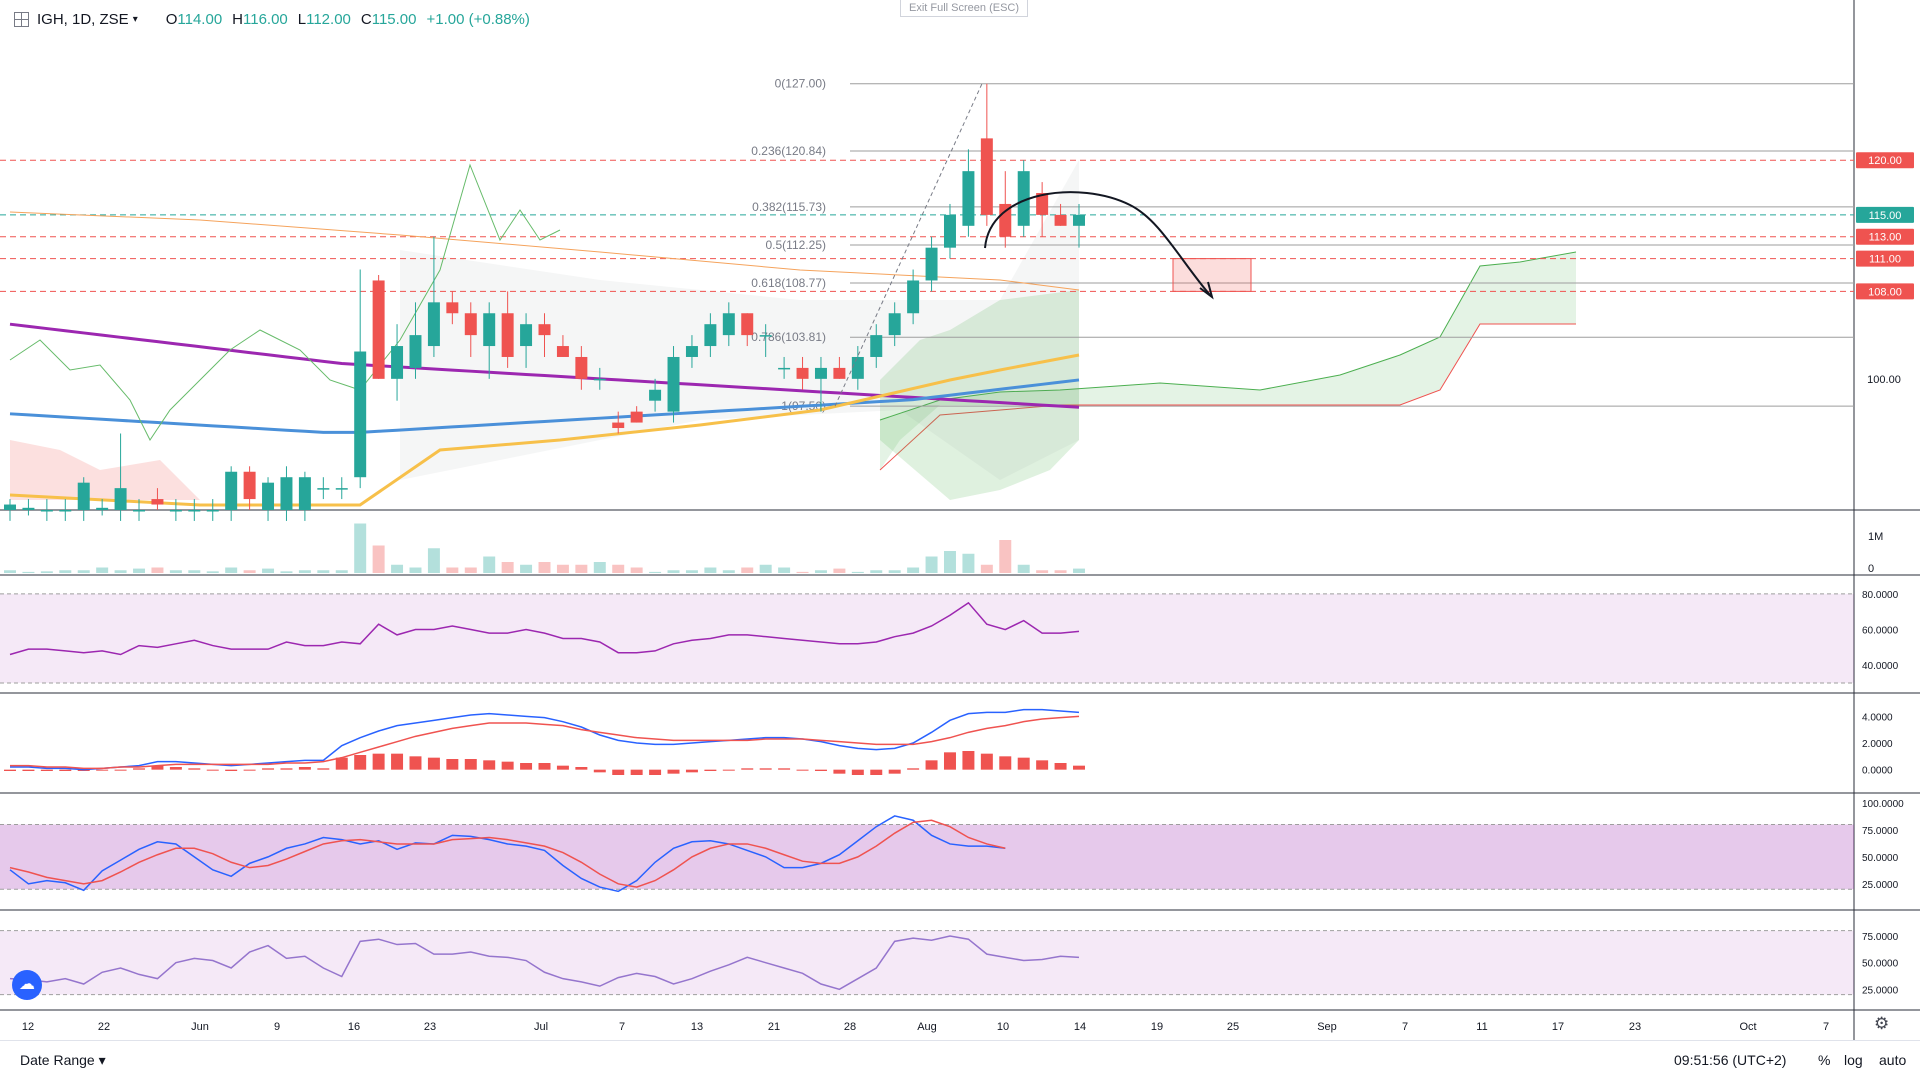  Describe the element at coordinates (1003, 1027) in the screenshot. I see `x-axis-tick-label: 10` at that location.